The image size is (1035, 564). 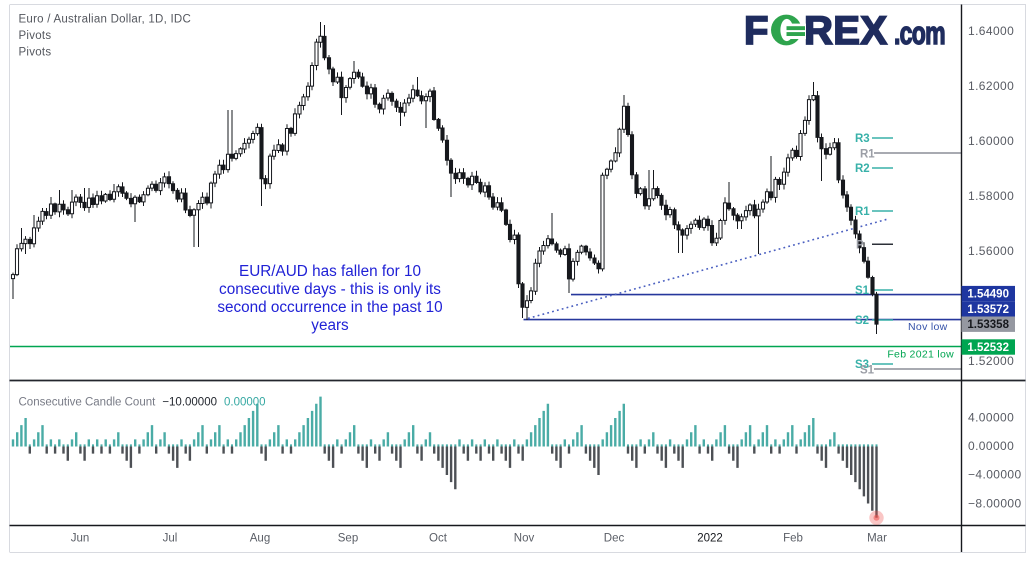 I want to click on svg-text: years, so click(x=330, y=325).